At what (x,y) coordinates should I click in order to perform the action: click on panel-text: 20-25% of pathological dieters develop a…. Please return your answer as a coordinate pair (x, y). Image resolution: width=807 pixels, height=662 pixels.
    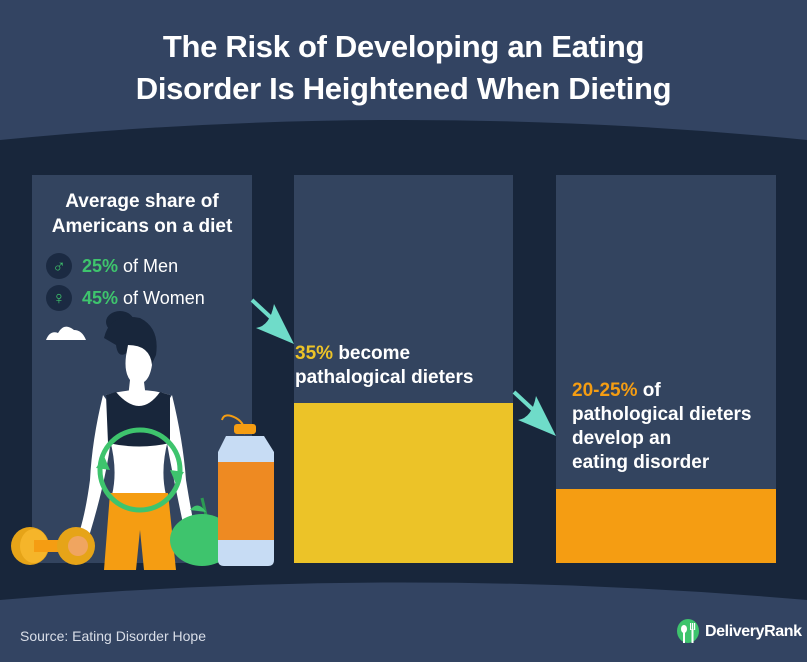
    Looking at the image, I should click on (662, 426).